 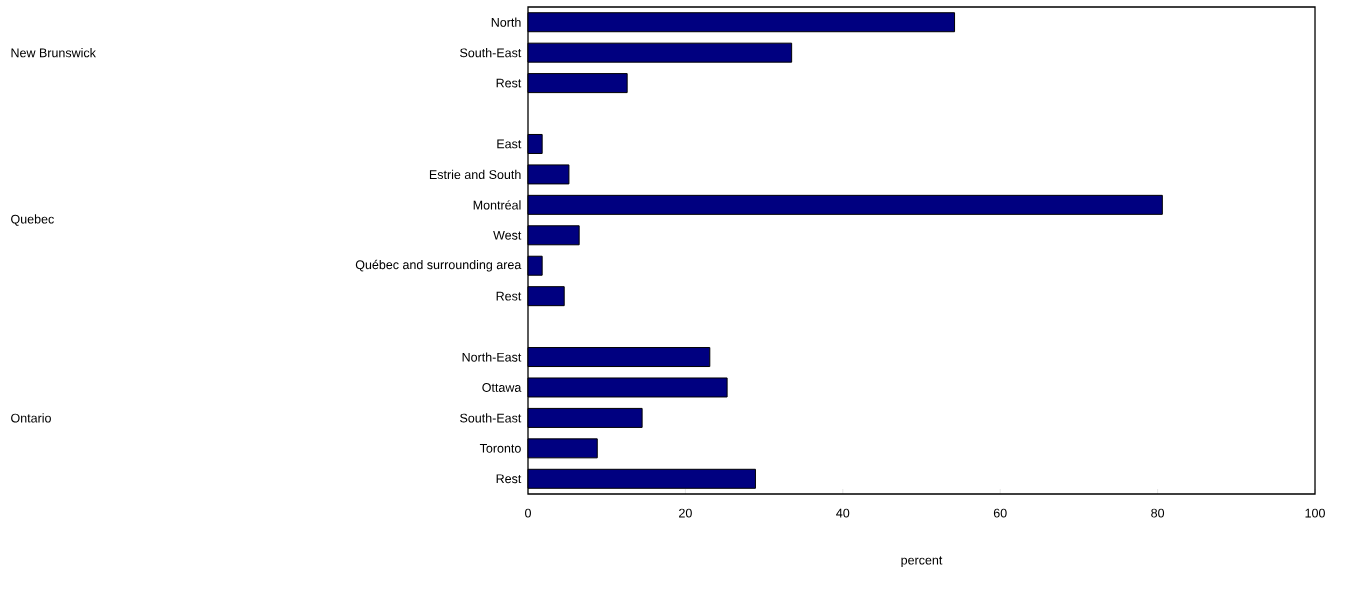 What do you see at coordinates (506, 22) in the screenshot?
I see `y-tick-label: North` at bounding box center [506, 22].